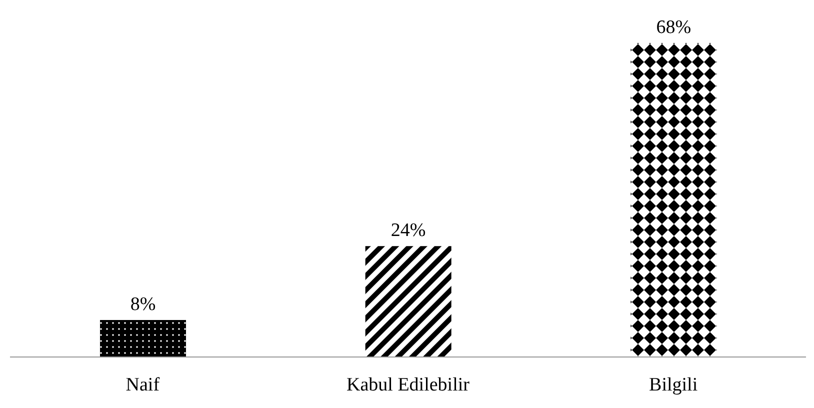  What do you see at coordinates (143, 305) in the screenshot?
I see `data-label: 8%` at bounding box center [143, 305].